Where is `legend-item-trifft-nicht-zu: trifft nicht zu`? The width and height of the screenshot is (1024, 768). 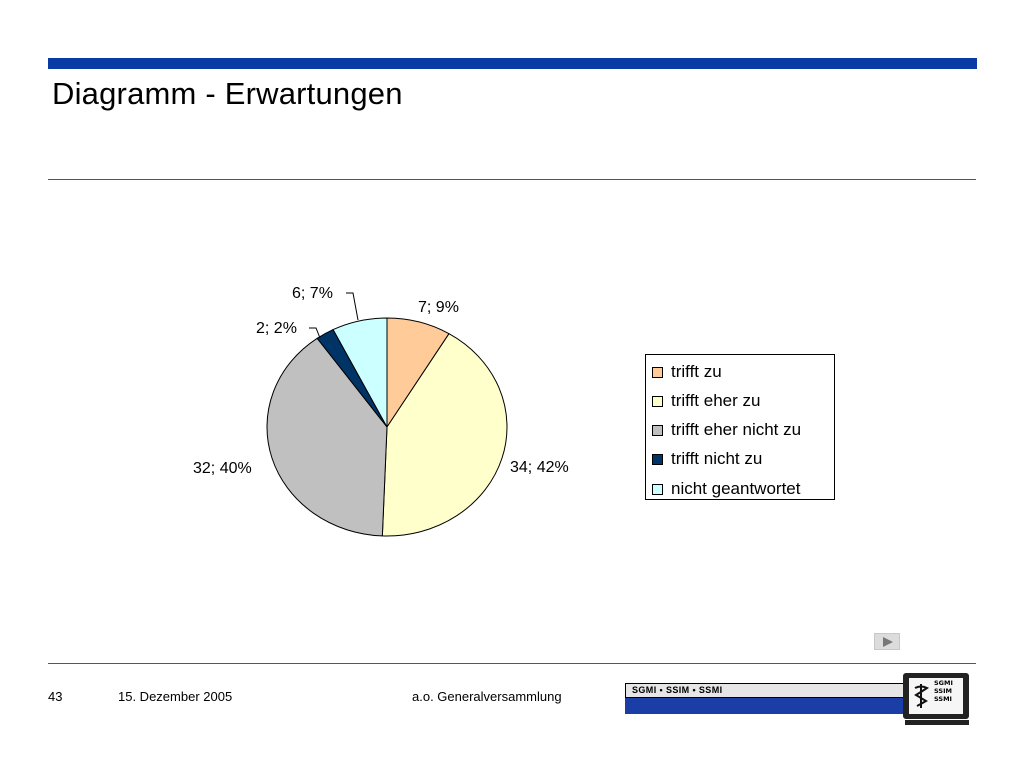 legend-item-trifft-nicht-zu: trifft nicht zu is located at coordinates (707, 459).